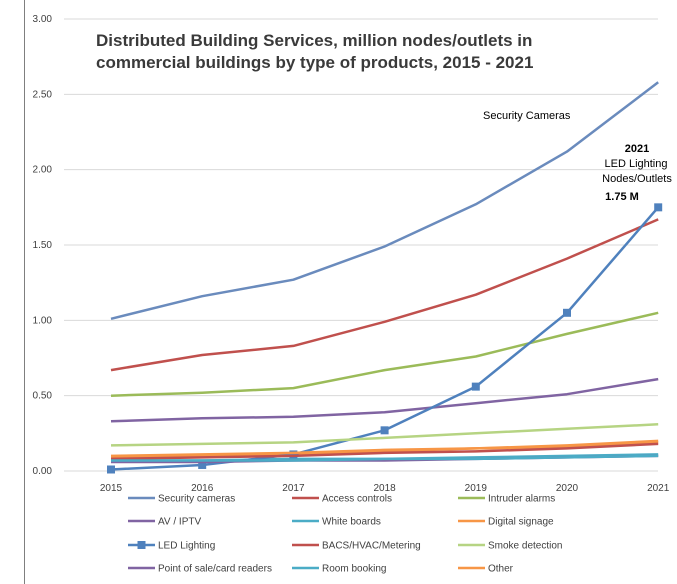  What do you see at coordinates (293, 488) in the screenshot?
I see `x-tick-label: 2017` at bounding box center [293, 488].